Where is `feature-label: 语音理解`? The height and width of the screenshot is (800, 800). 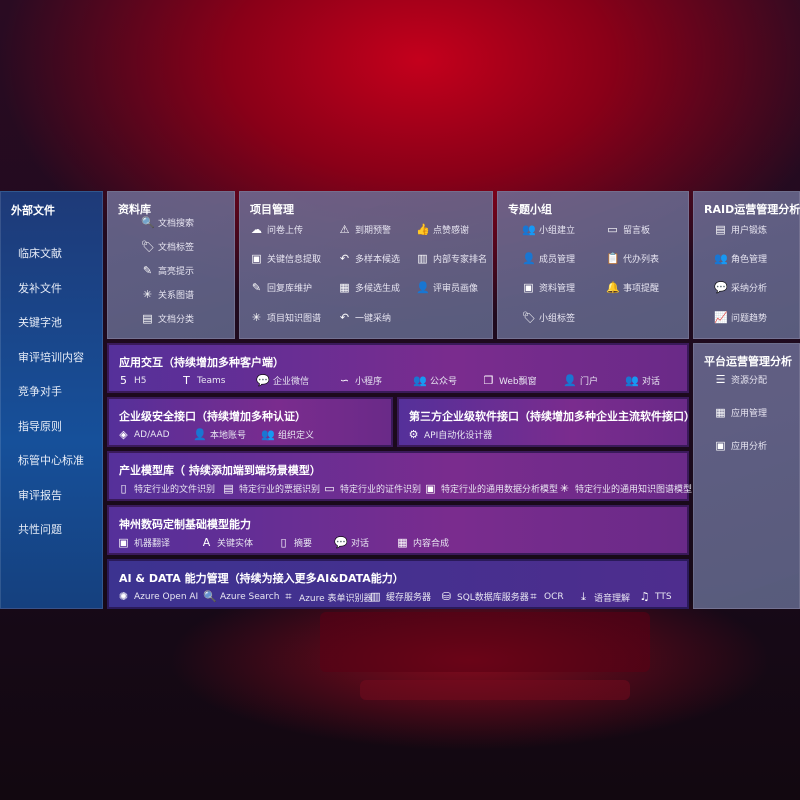 feature-label: 语音理解 is located at coordinates (612, 598).